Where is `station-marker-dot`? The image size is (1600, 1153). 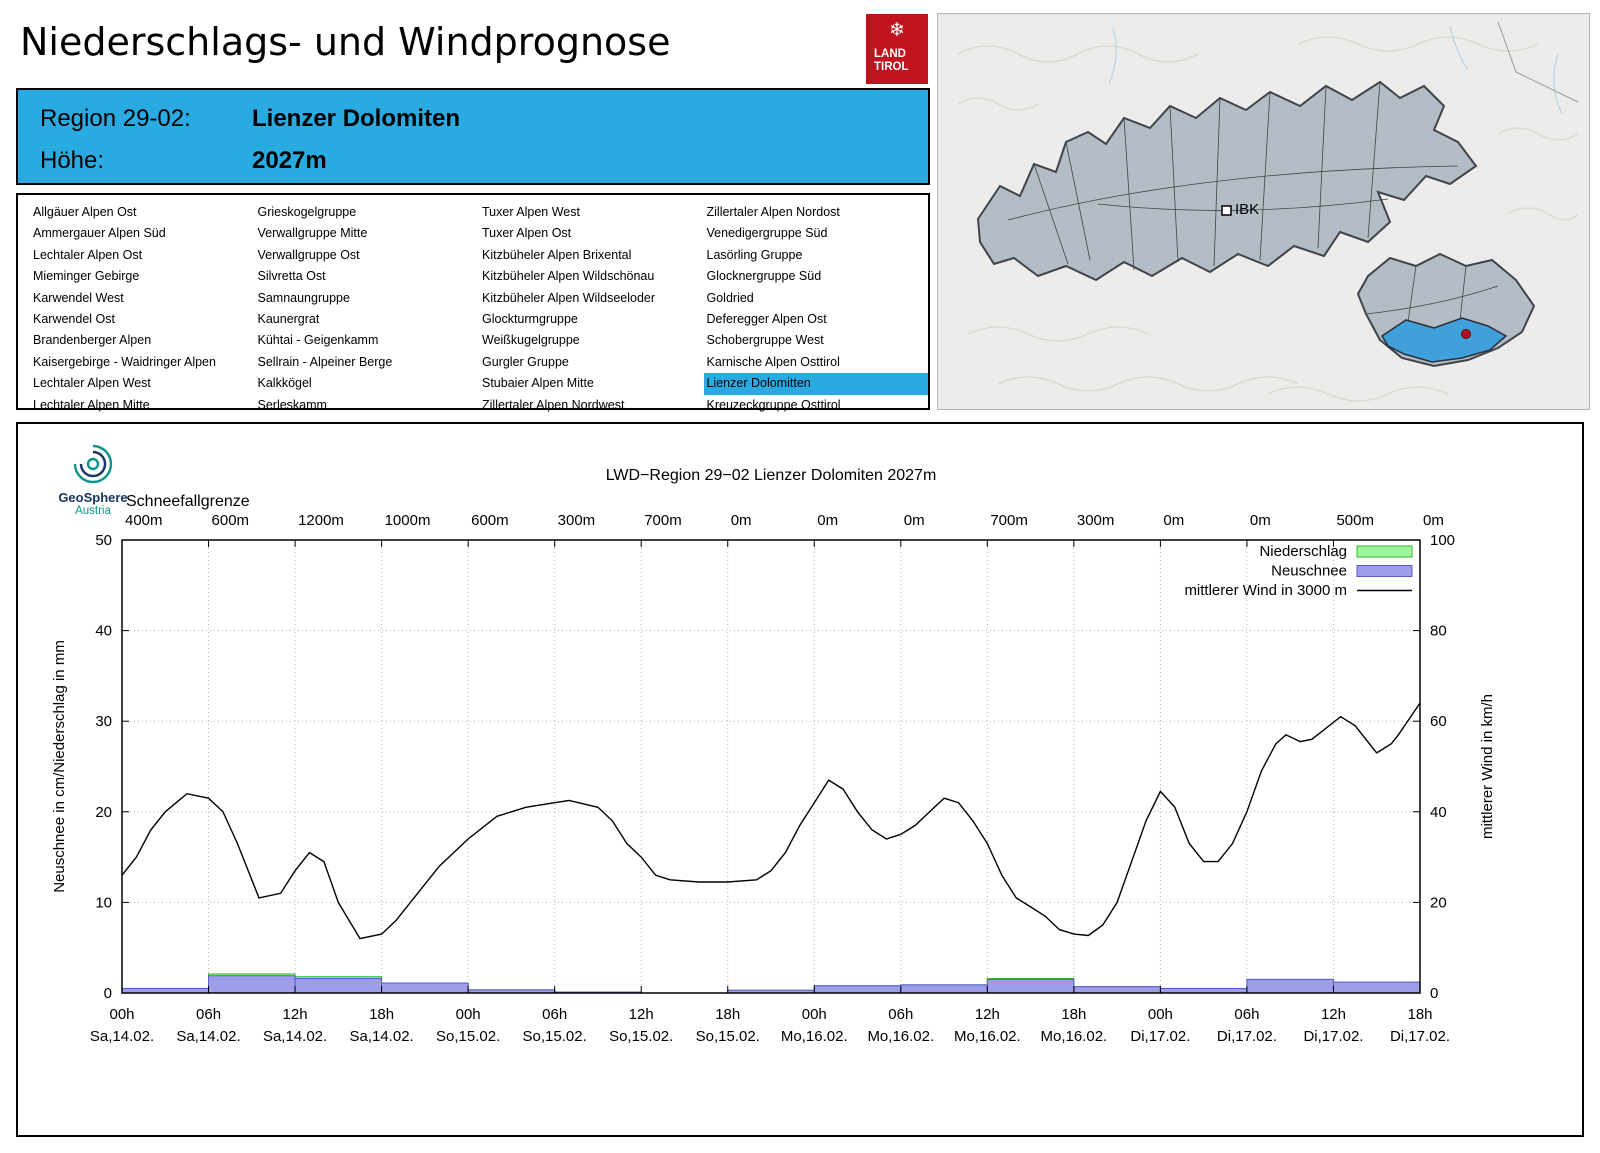 station-marker-dot is located at coordinates (1466, 334).